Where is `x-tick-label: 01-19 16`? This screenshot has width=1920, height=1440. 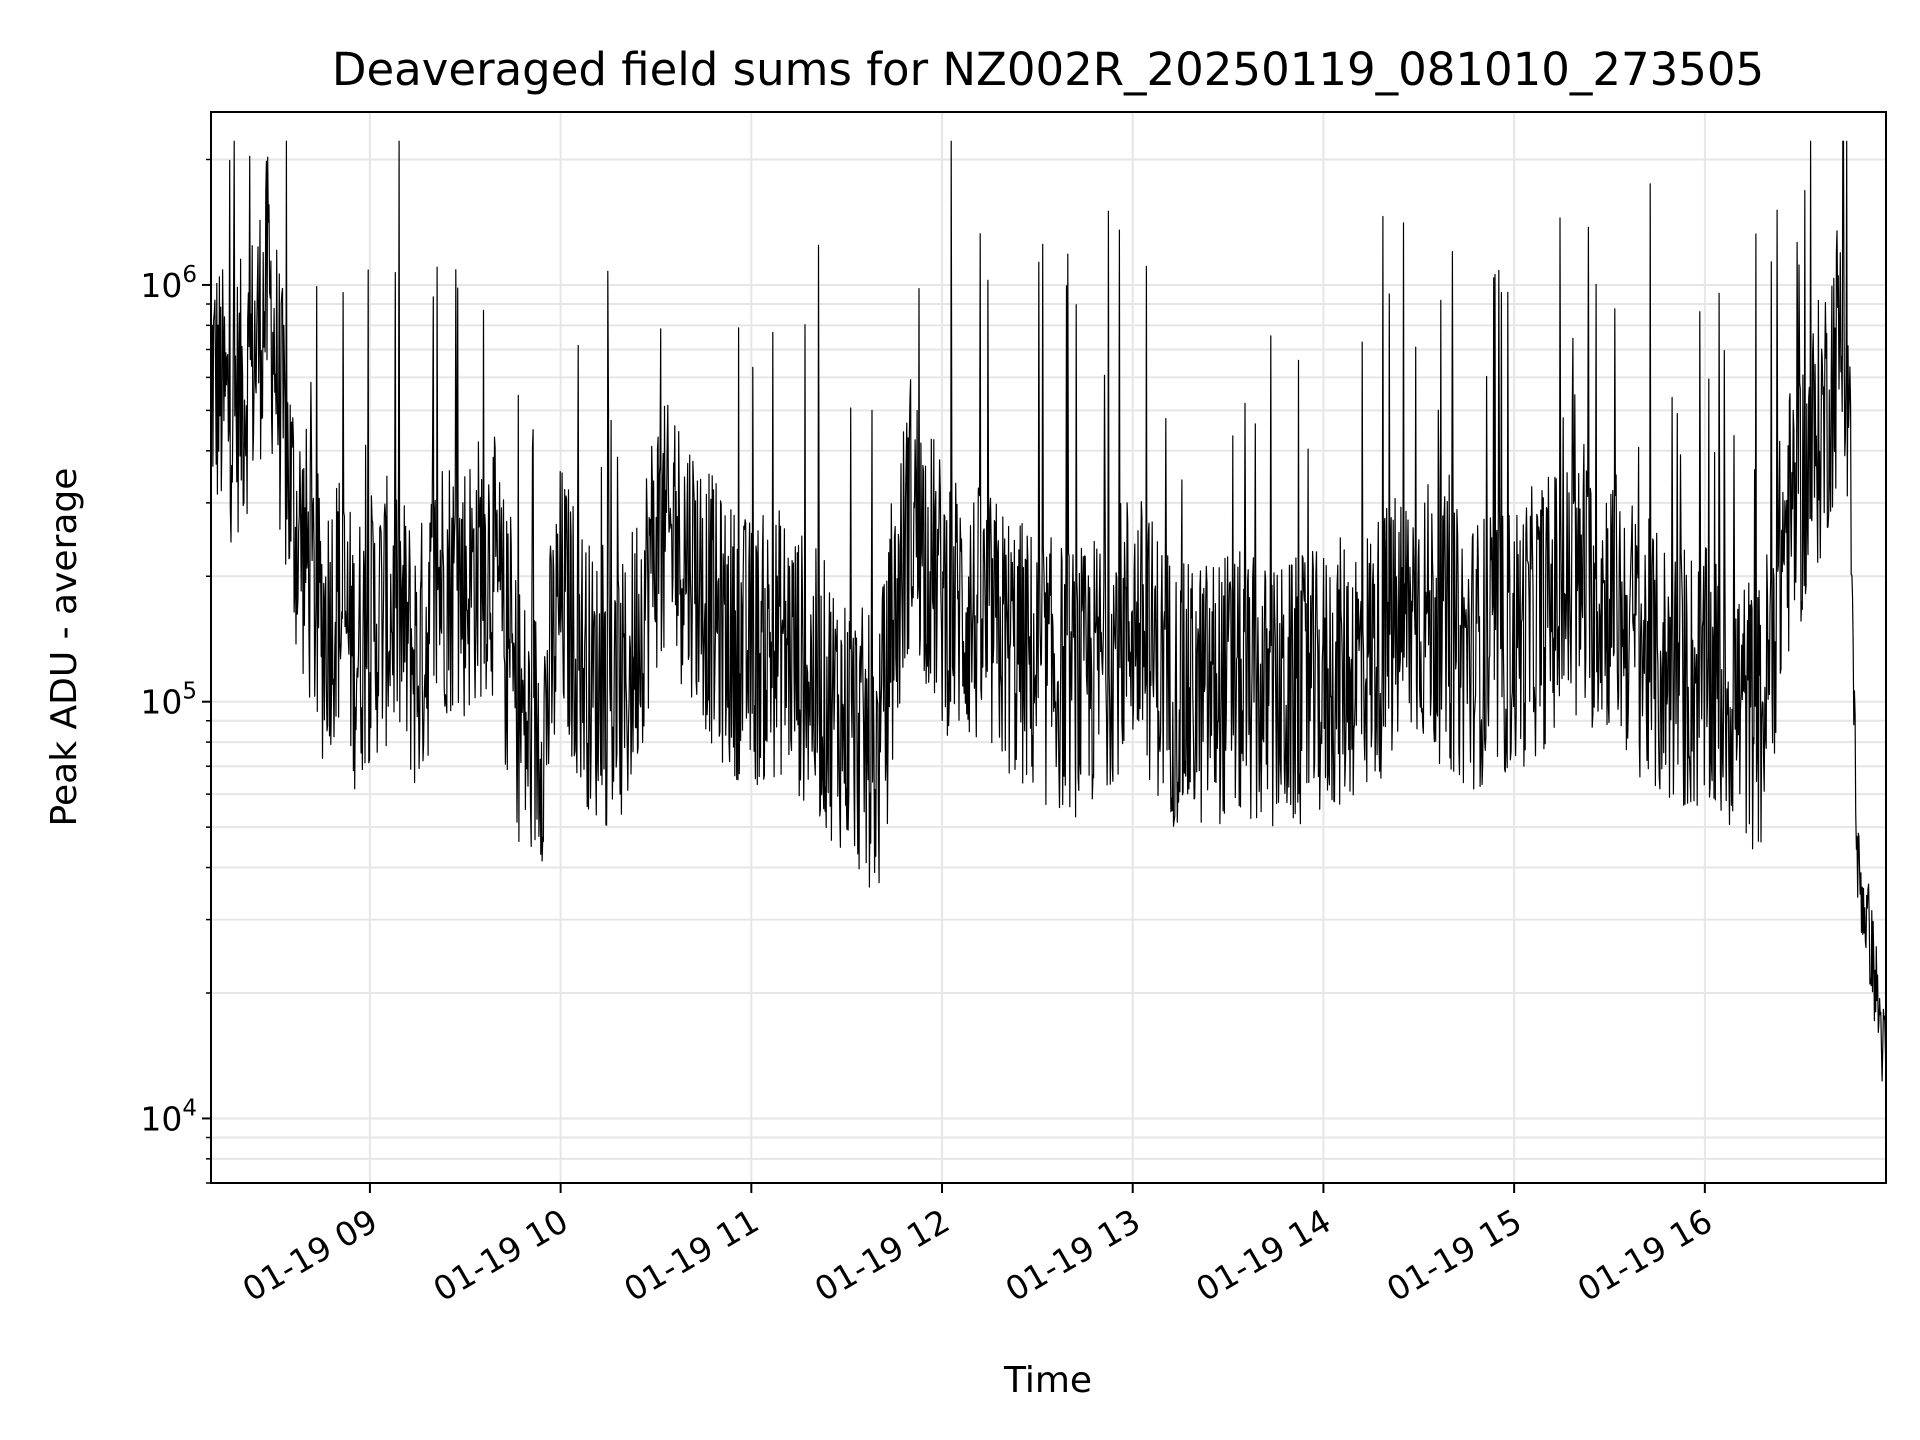 x-tick-label: 01-19 16 is located at coordinates (1645, 1255).